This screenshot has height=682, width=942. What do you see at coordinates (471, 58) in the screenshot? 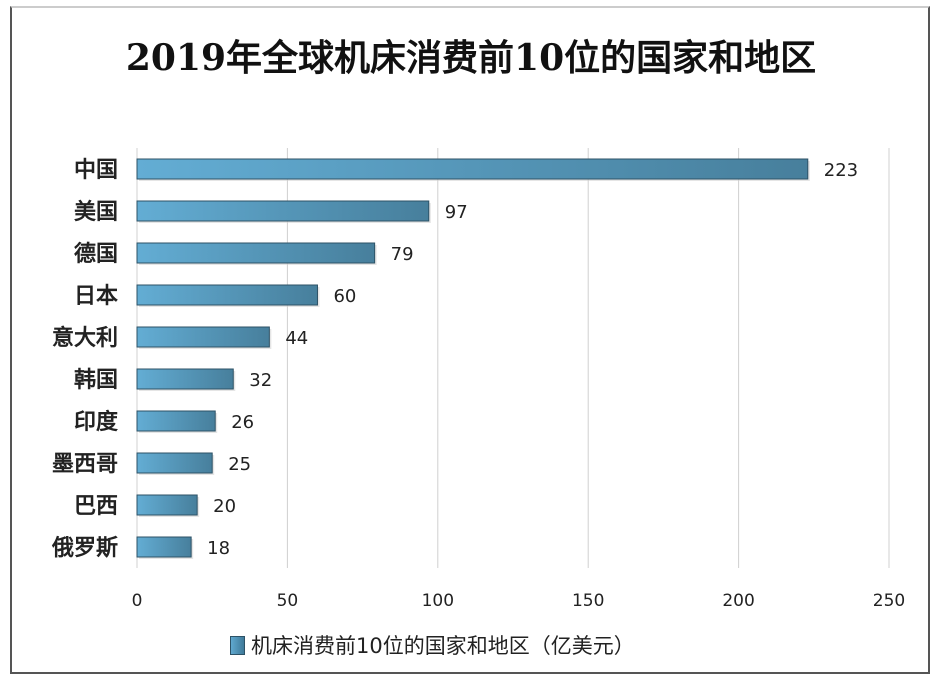
I see `chart-title: 2019年全球机床消费前10位的国家和地区` at bounding box center [471, 58].